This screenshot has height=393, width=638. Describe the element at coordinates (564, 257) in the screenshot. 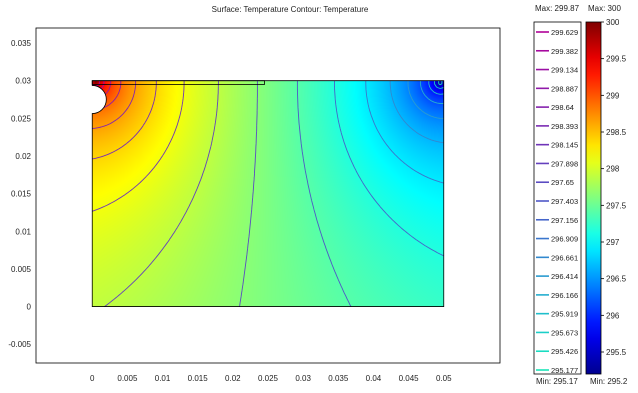

I see `contour-legend-label: 296.661` at that location.